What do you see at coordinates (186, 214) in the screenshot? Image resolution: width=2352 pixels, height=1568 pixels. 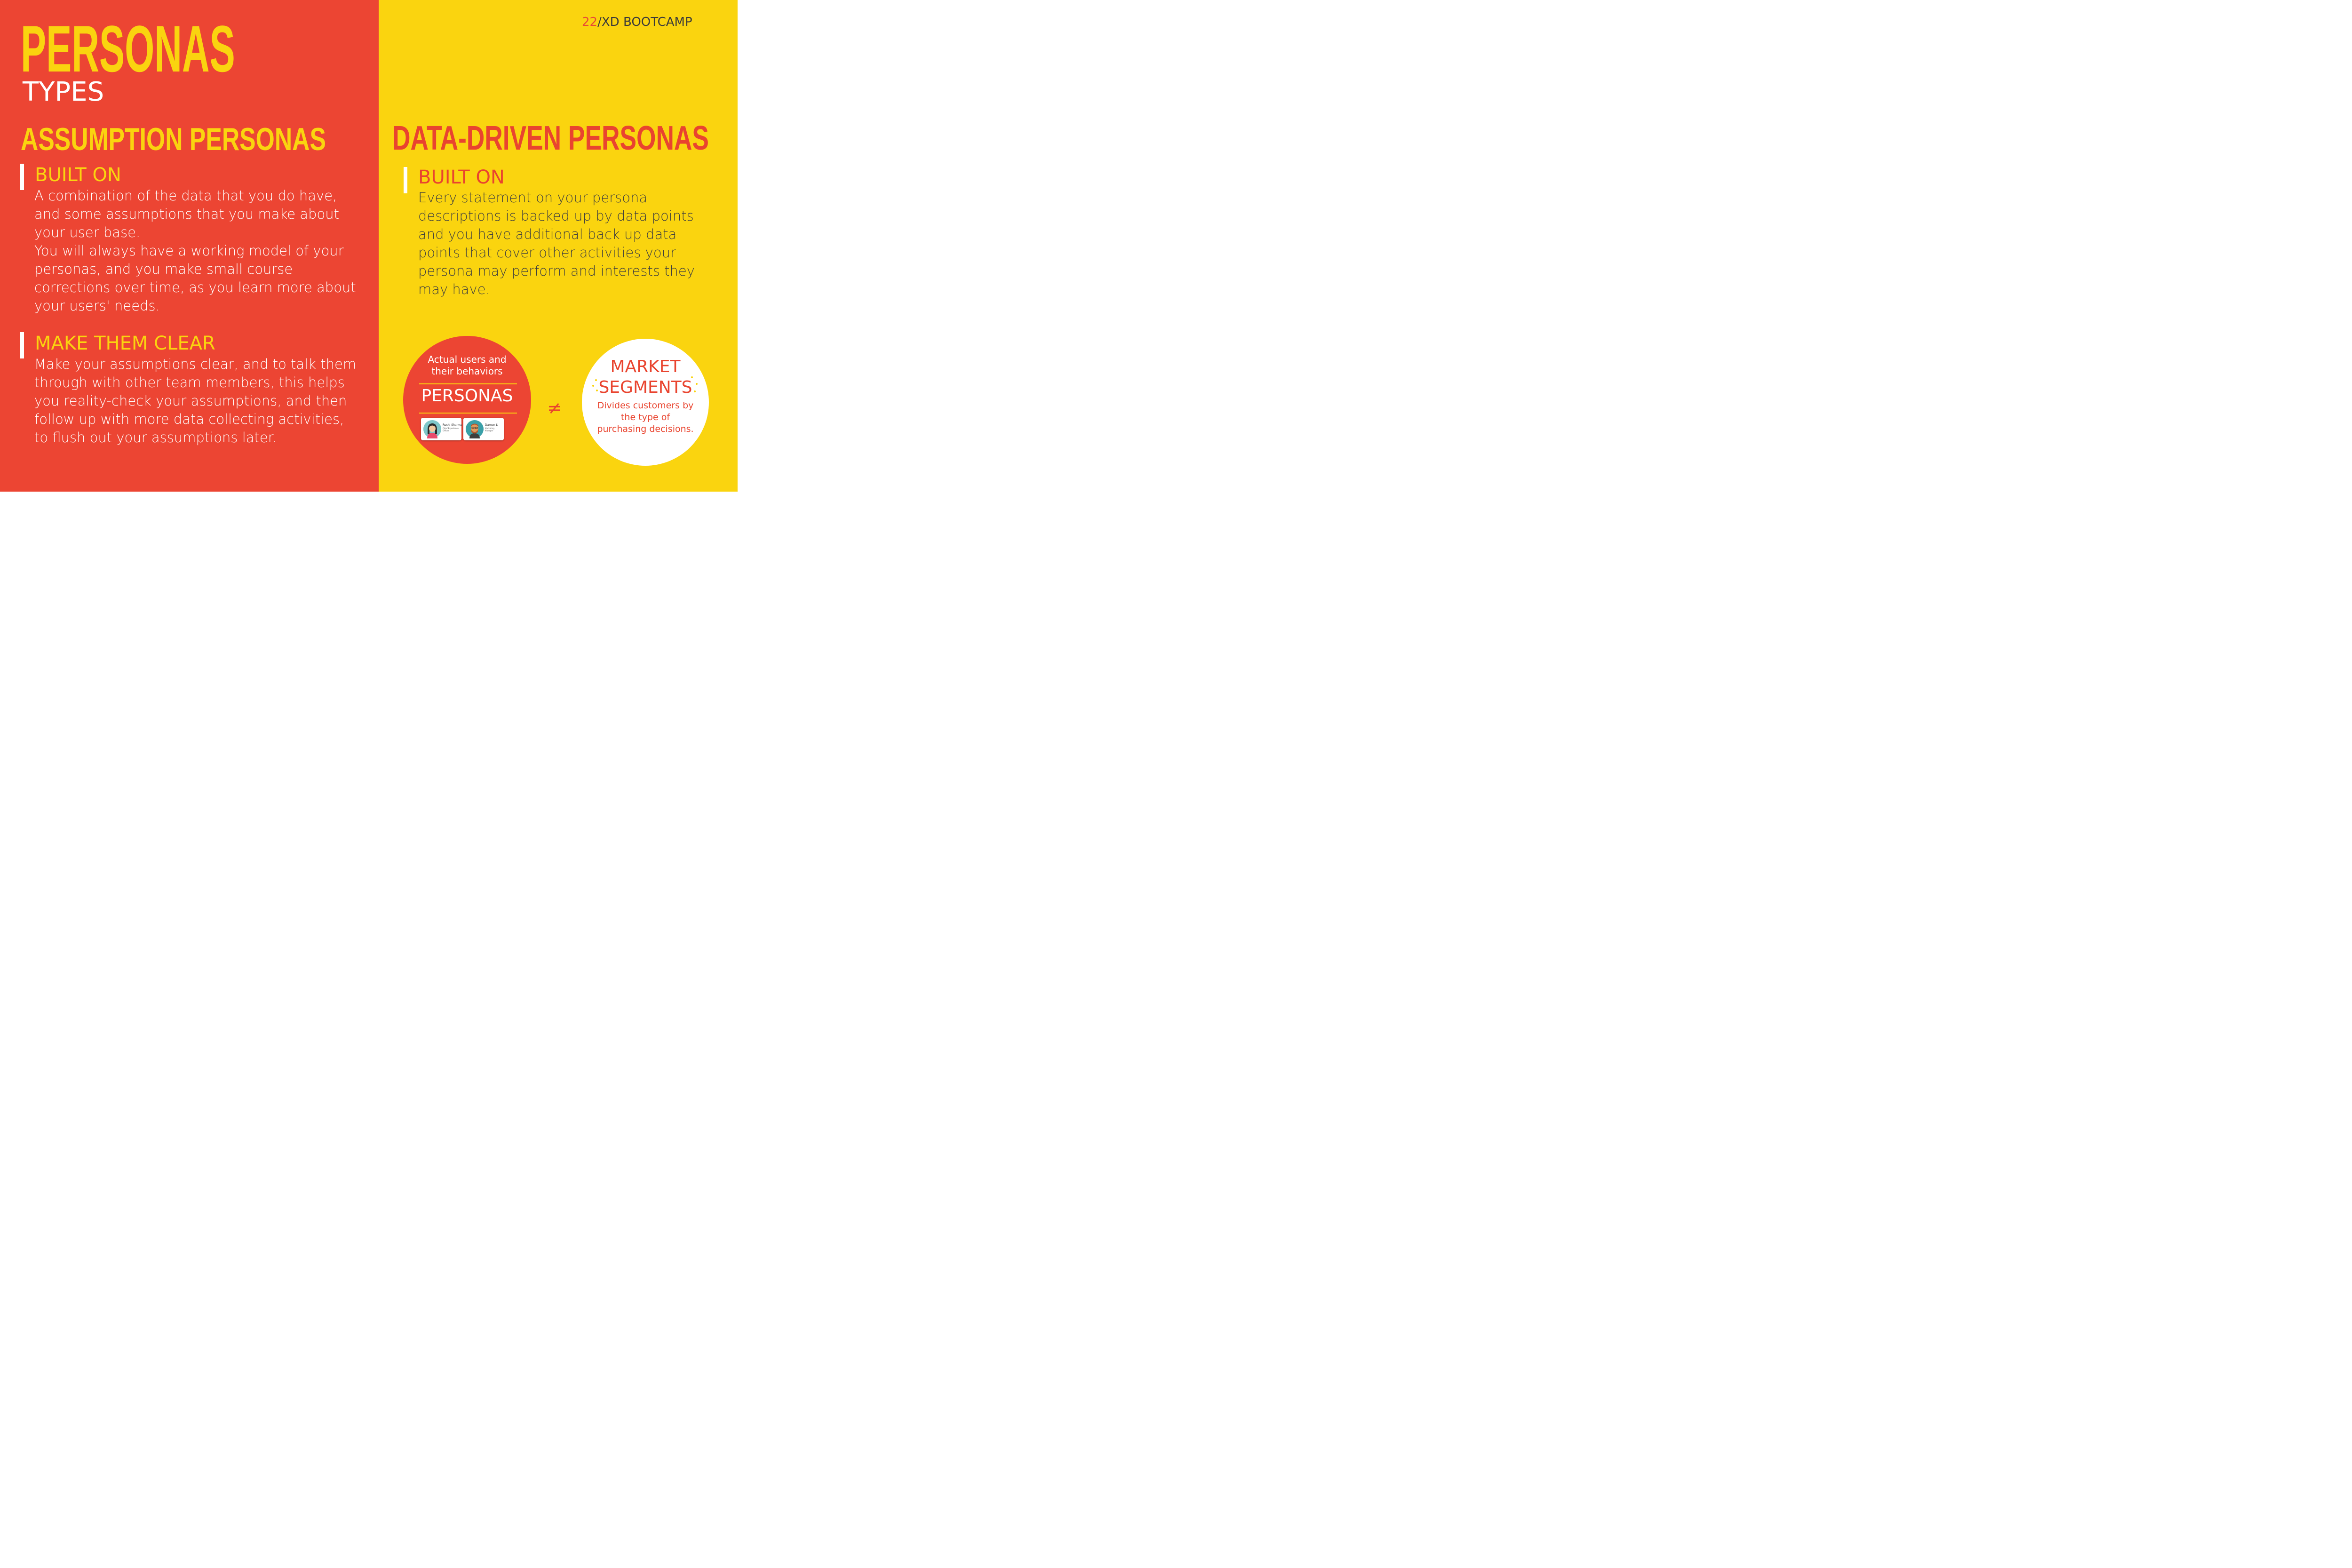 I see `text-line: and some assumptions that you make about` at bounding box center [186, 214].